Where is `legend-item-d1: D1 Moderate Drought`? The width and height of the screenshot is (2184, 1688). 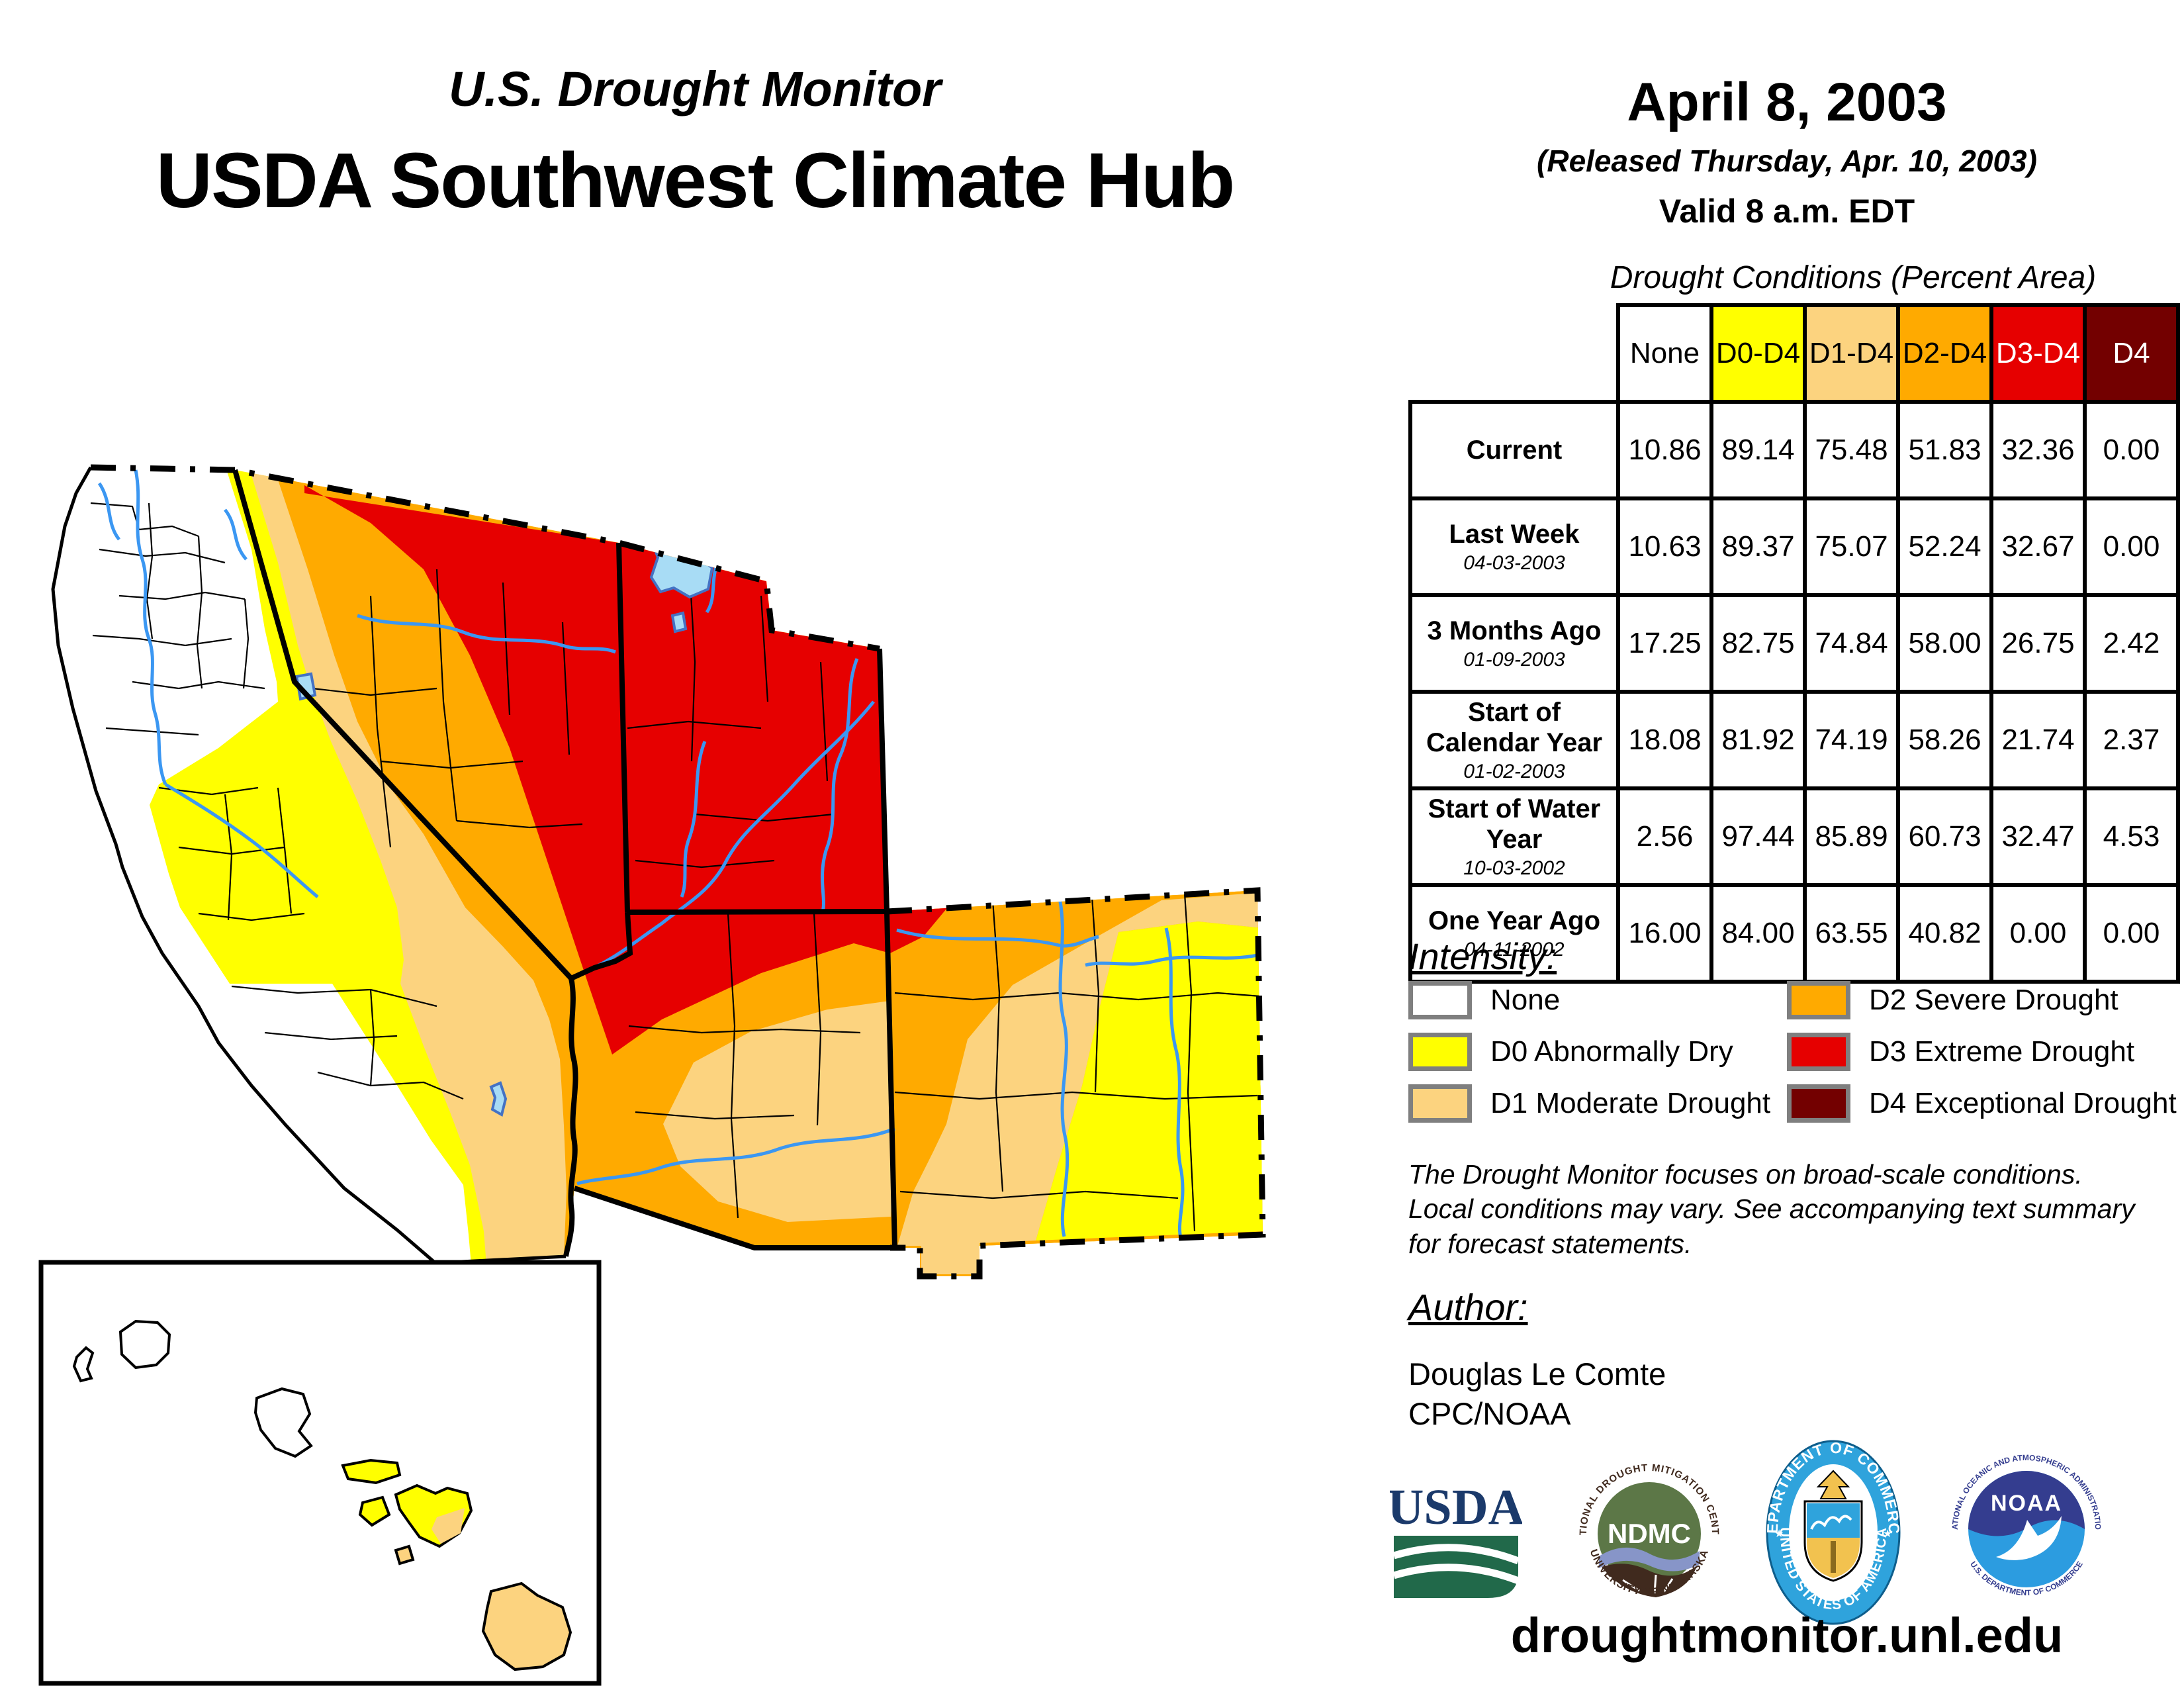 legend-item-d1: D1 Moderate Drought is located at coordinates (1589, 1103).